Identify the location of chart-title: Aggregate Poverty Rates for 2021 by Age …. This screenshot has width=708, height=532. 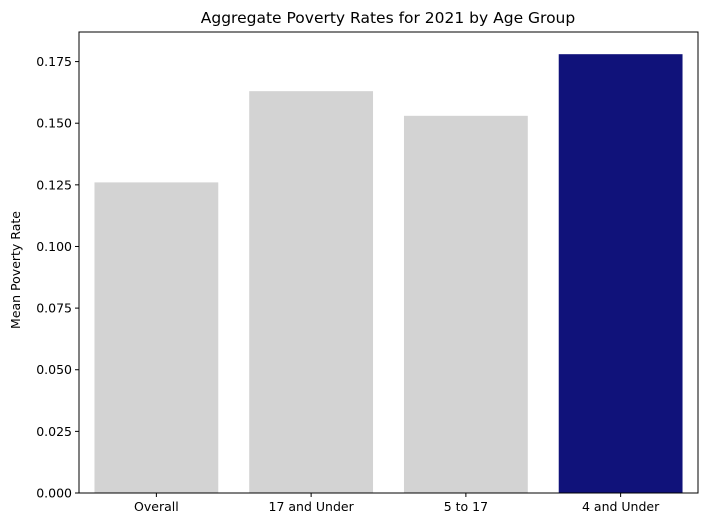
(388, 18).